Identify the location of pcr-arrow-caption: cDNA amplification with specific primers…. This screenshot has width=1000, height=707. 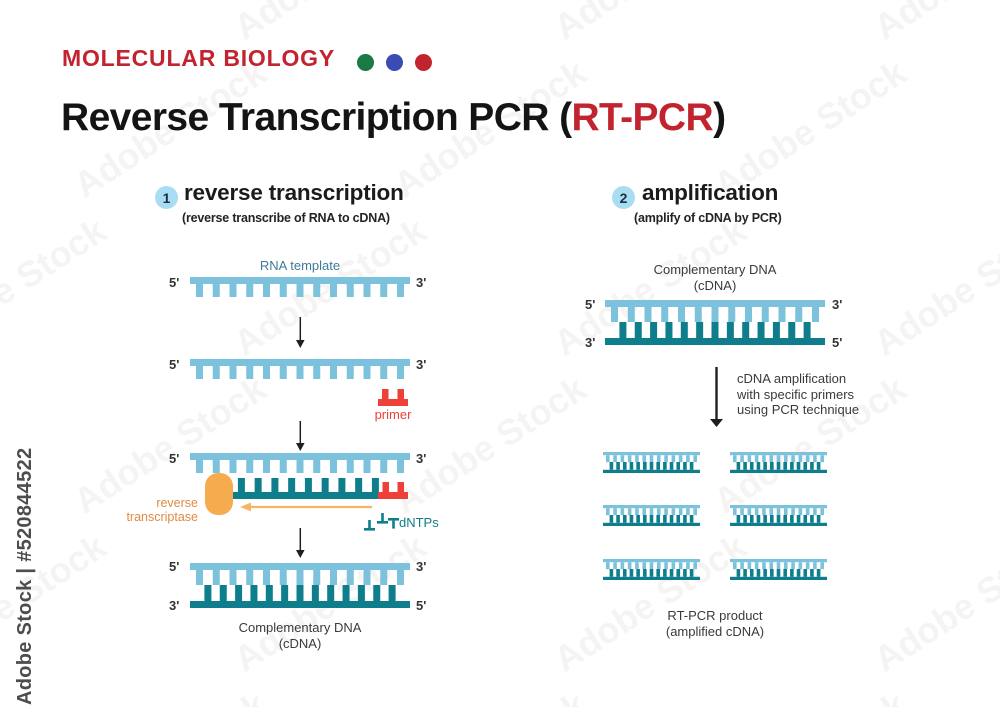
(798, 394).